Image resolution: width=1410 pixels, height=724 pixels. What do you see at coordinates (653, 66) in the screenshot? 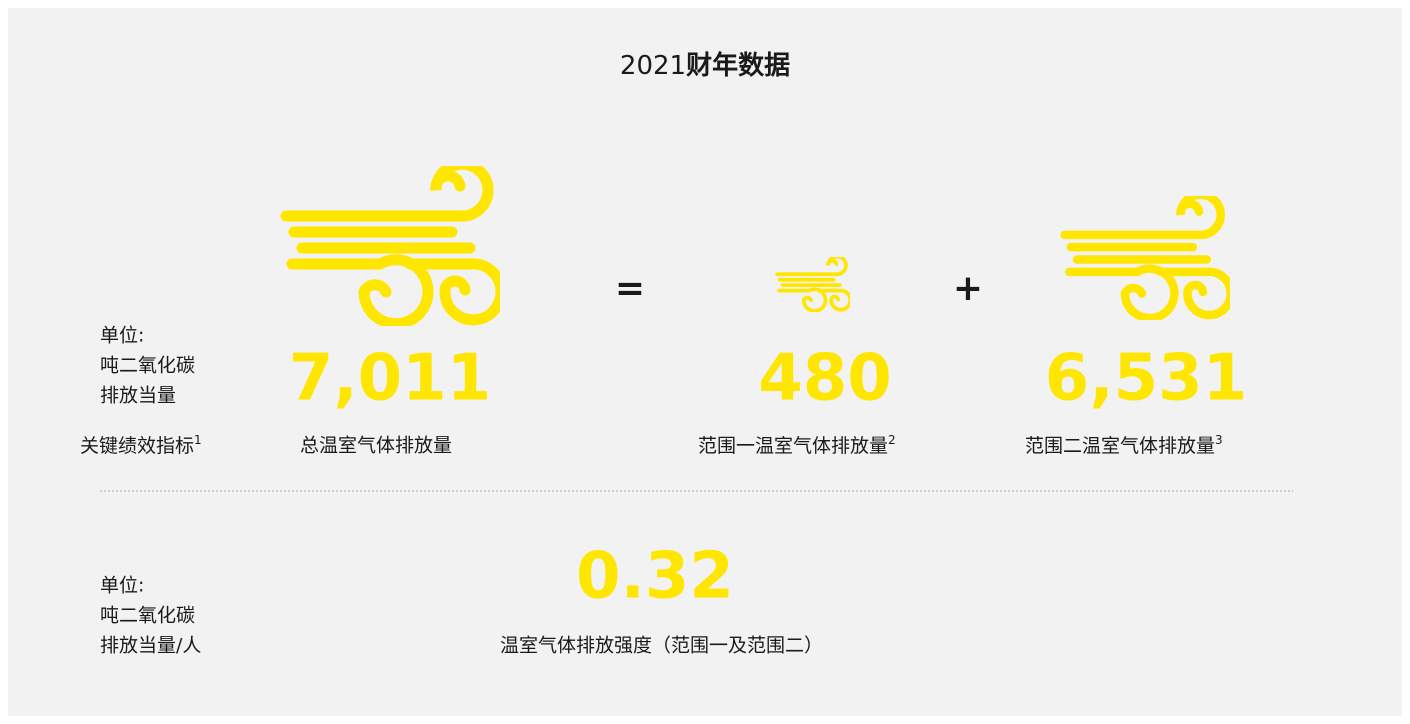
I see `title-year: 2021` at bounding box center [653, 66].